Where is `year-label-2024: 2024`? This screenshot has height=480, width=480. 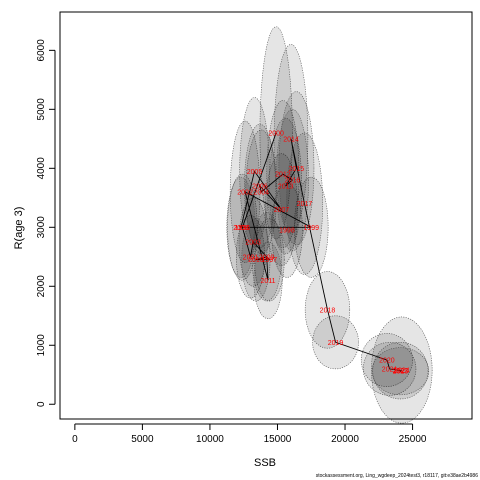 year-label-2024: 2024 is located at coordinates (402, 371).